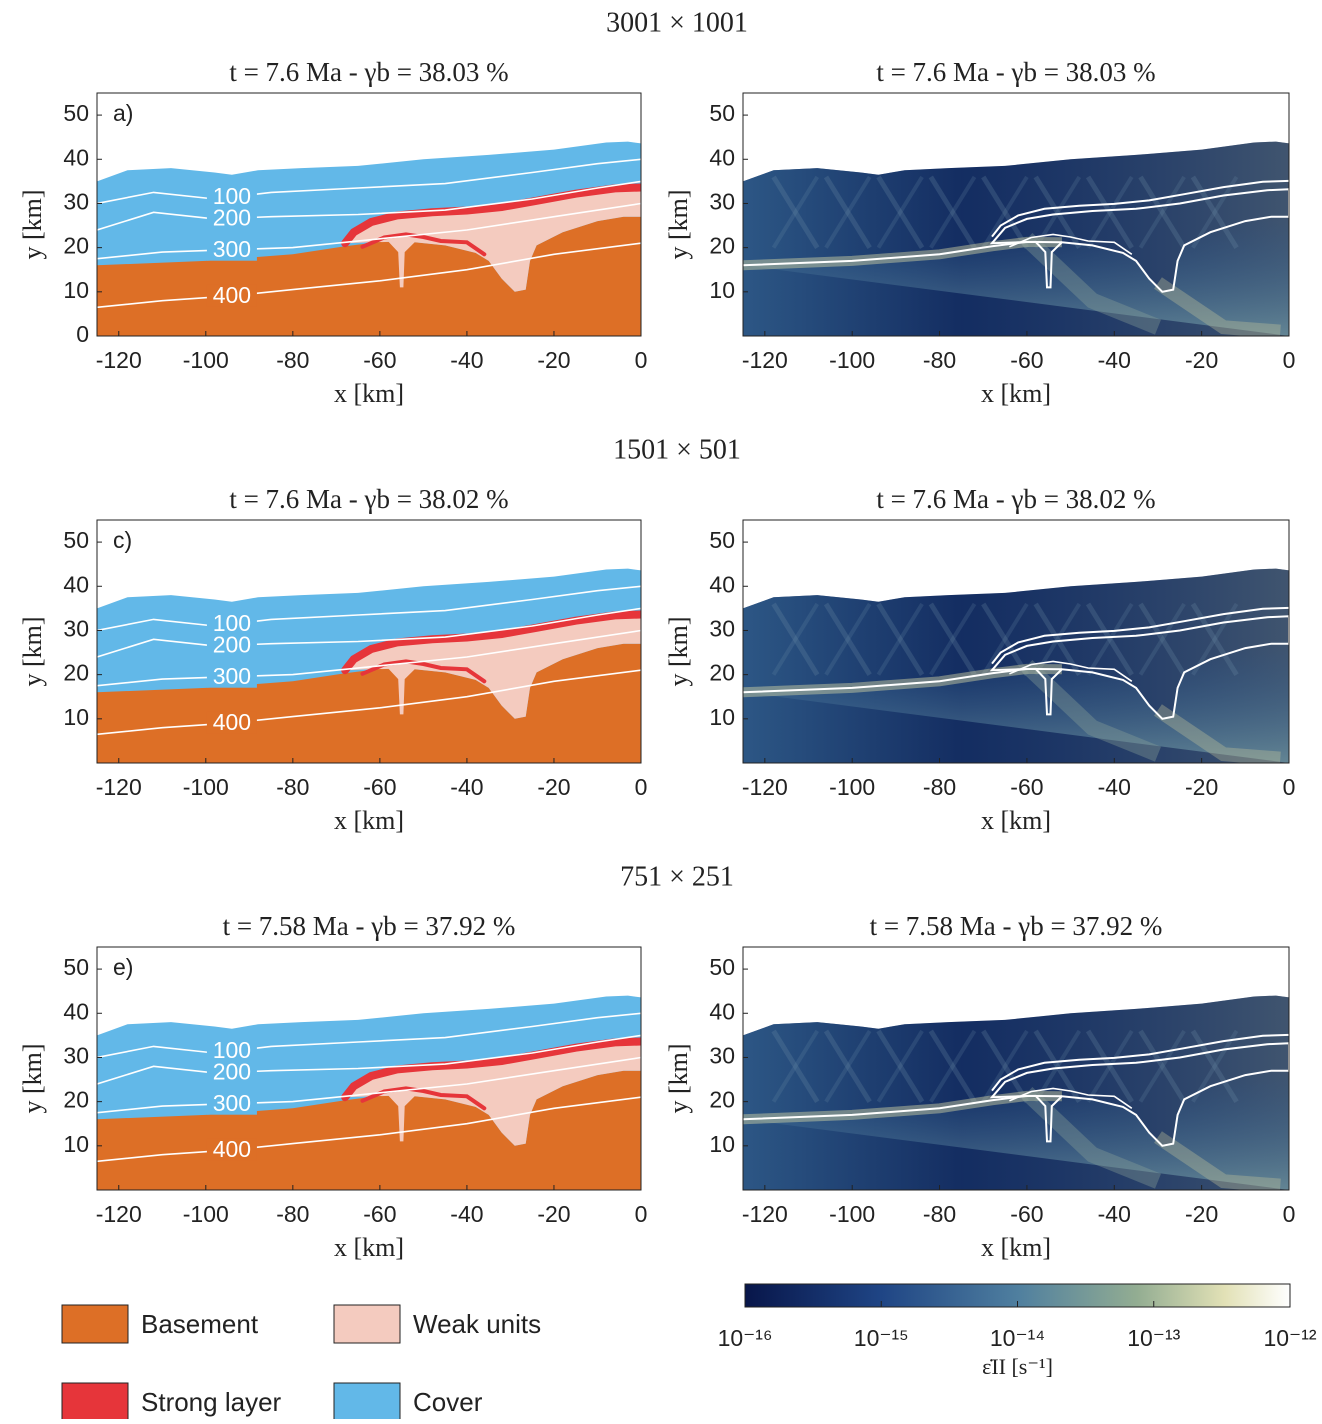 Image resolution: width=1322 pixels, height=1424 pixels. I want to click on colorbar-tick-label: 10⁻¹⁵, so click(881, 1338).